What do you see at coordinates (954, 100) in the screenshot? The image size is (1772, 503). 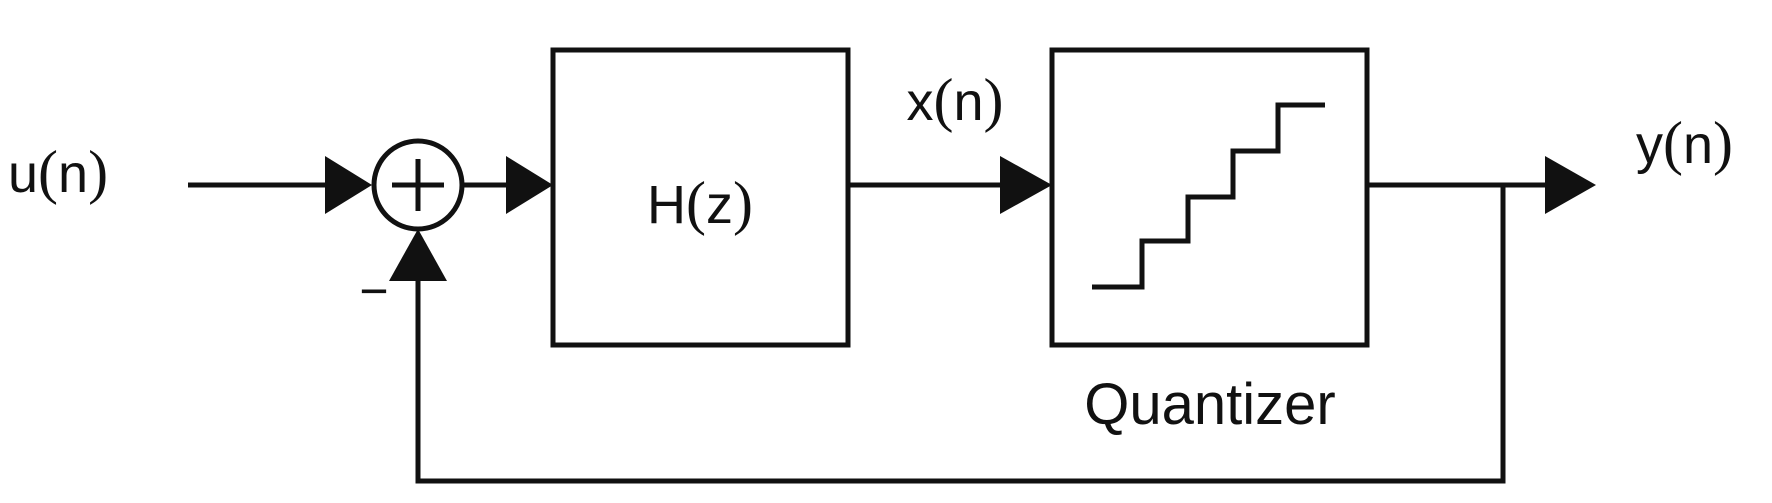 I see `intermediate-signal-label: x(n)` at bounding box center [954, 100].